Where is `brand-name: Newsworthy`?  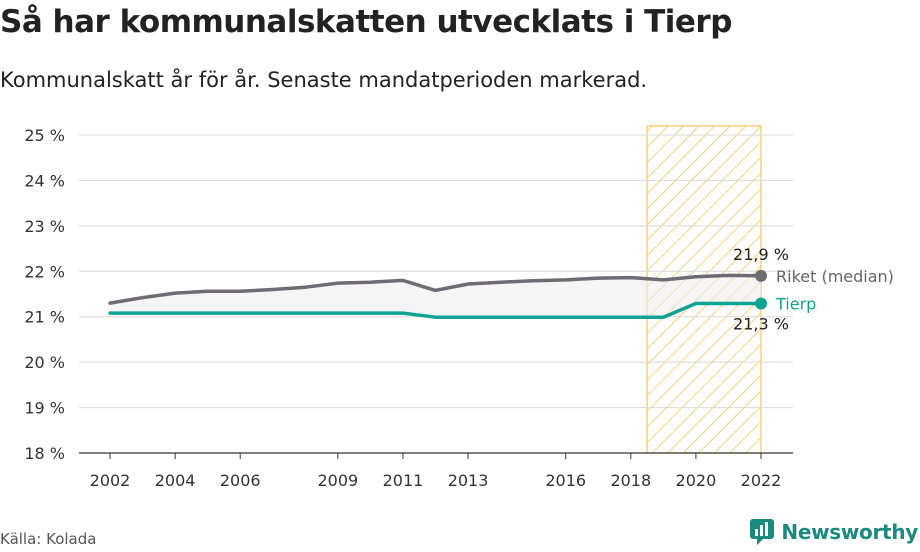
brand-name: Newsworthy is located at coordinates (849, 532).